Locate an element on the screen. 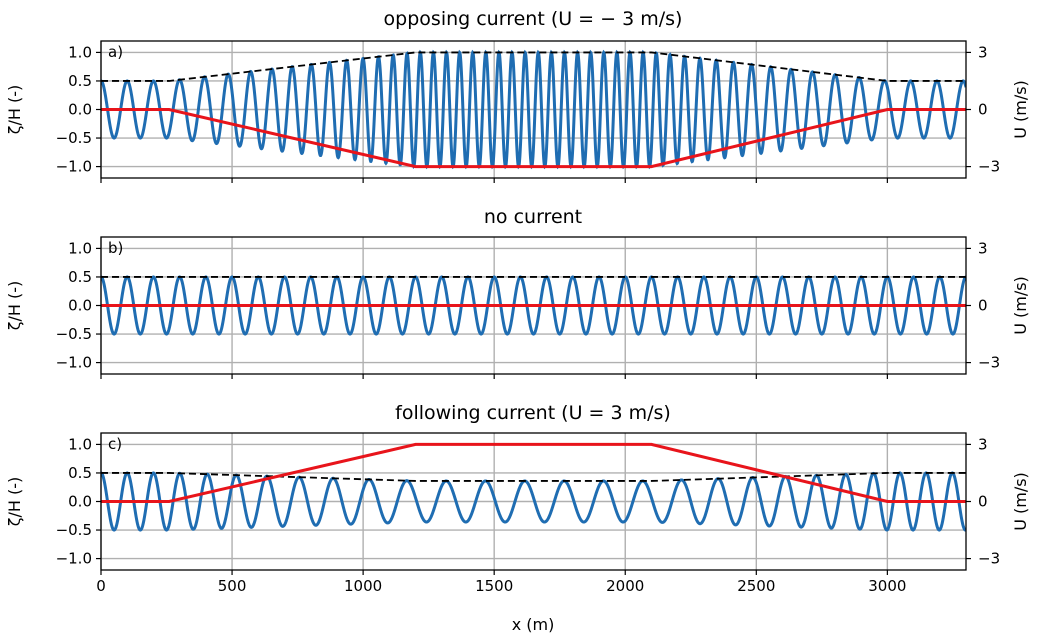 The width and height of the screenshot is (1037, 637). panel-title: opposing current (U = − 3 m/s) is located at coordinates (533, 19).